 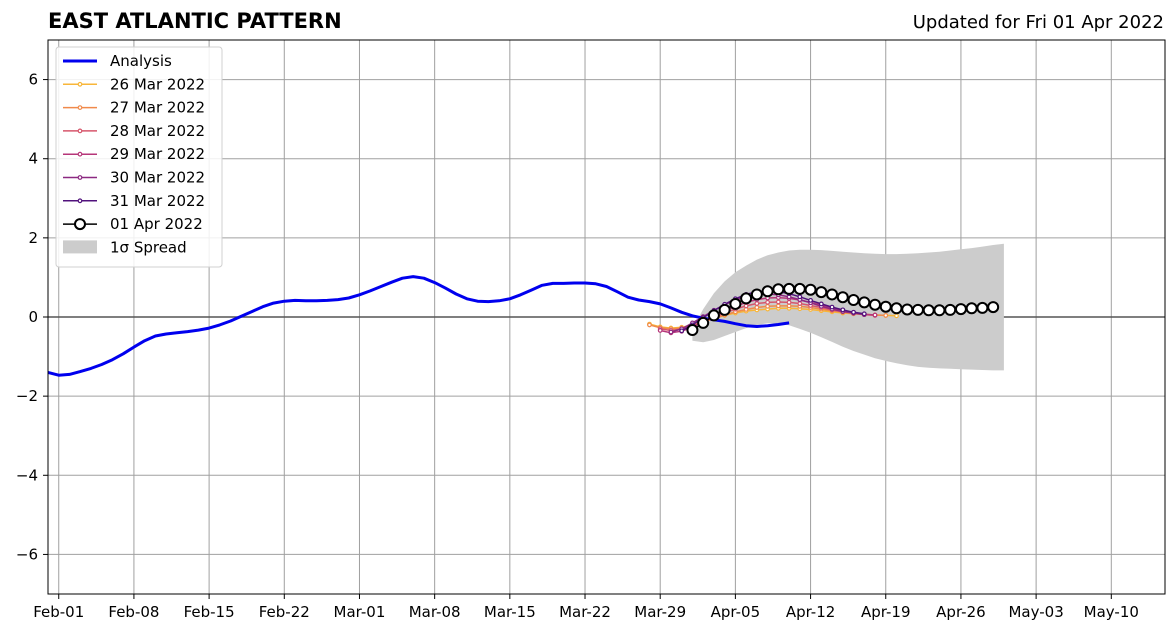 I want to click on x-tick-label: Mar-22, so click(x=585, y=612).